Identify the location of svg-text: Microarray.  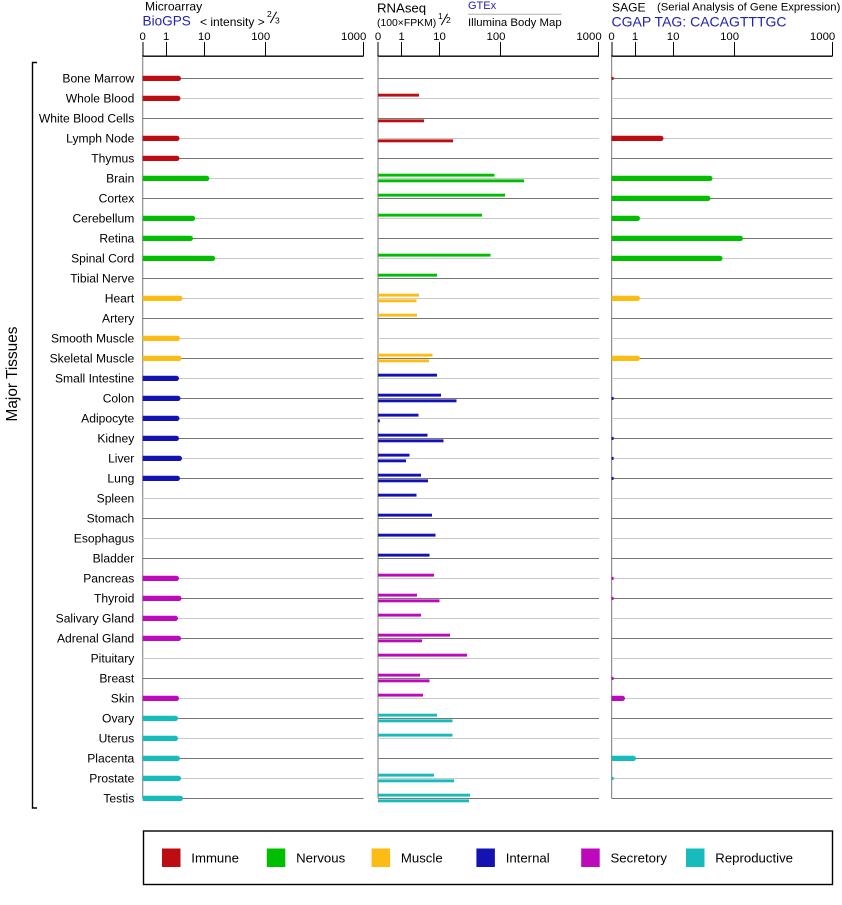
(174, 7).